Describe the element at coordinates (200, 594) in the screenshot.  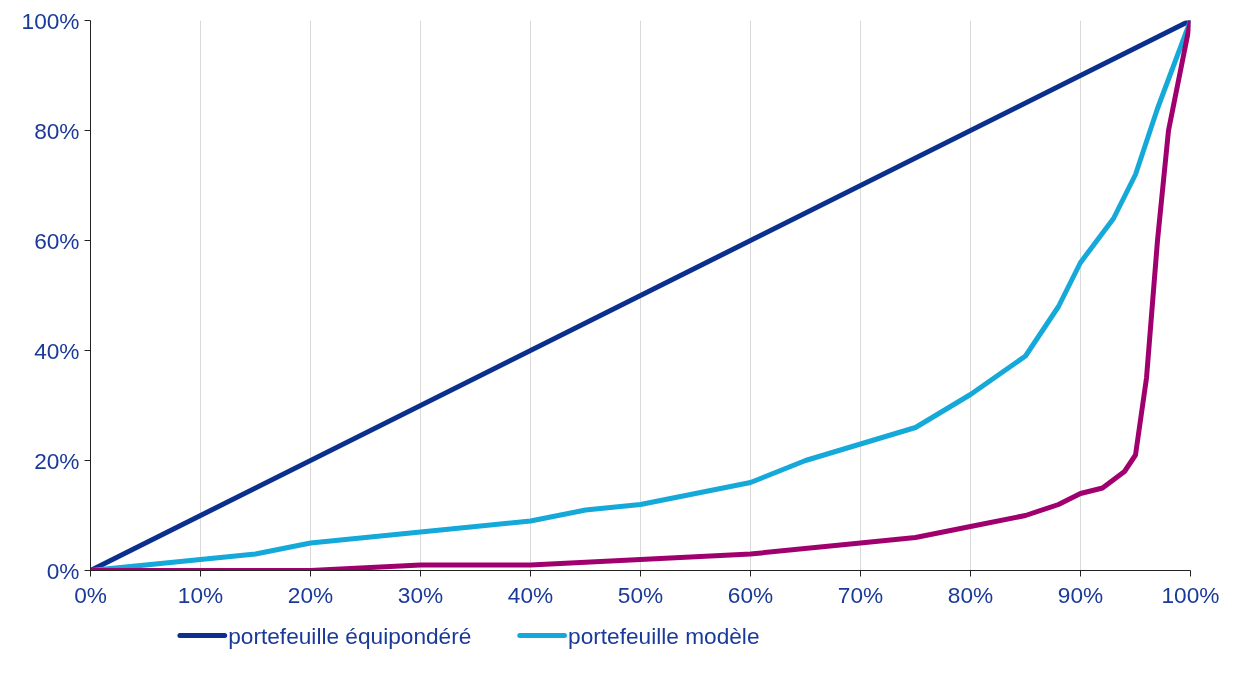
I see `x-tick-label: 10%` at that location.